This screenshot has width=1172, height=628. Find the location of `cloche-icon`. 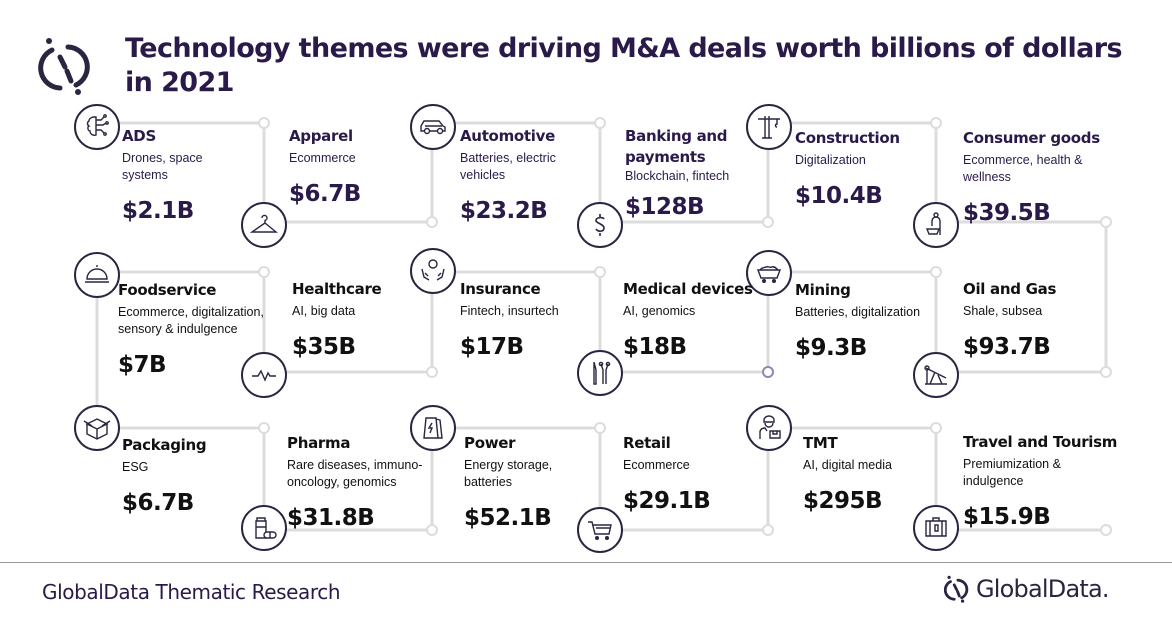

cloche-icon is located at coordinates (97, 275).